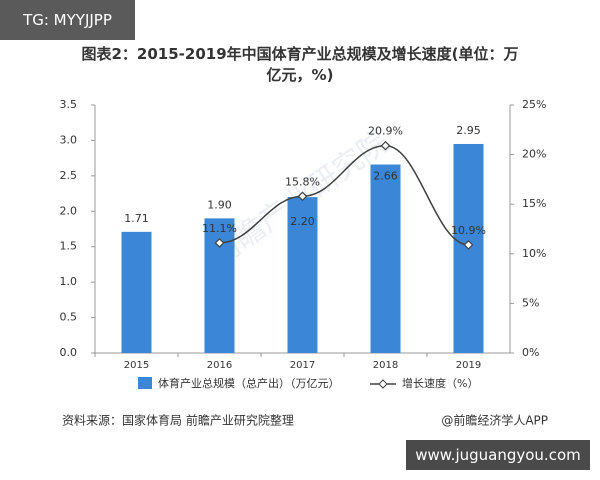 Image resolution: width=600 pixels, height=480 pixels. I want to click on line-value-label: 15.8%, so click(302, 181).